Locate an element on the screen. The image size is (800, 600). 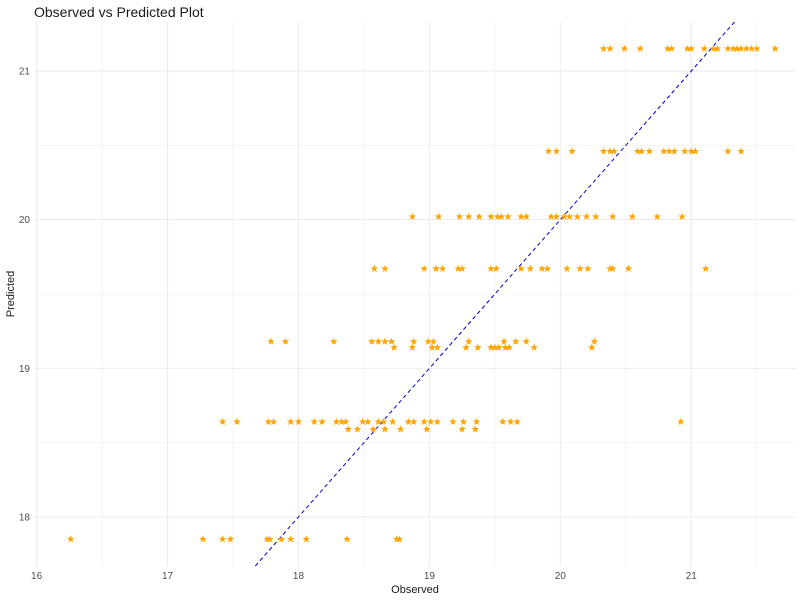
y-tick-label: 20 is located at coordinates (25, 220).